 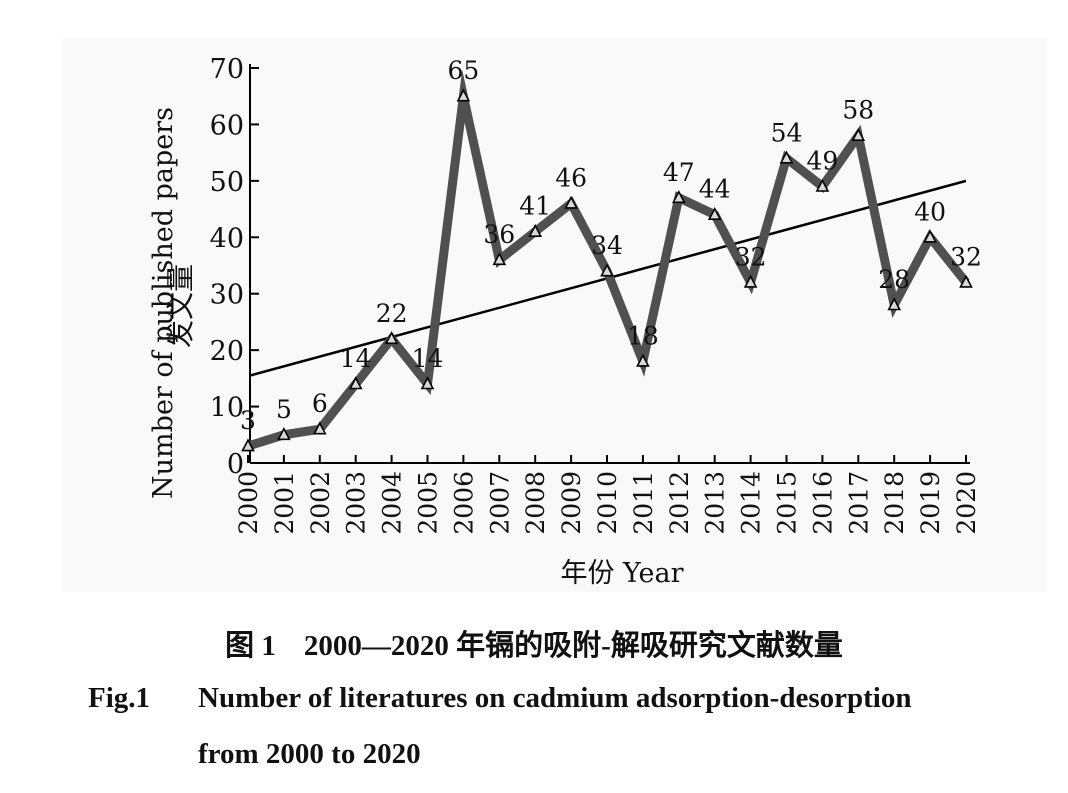 What do you see at coordinates (966, 503) in the screenshot?
I see `x-tick-label: 2020` at bounding box center [966, 503].